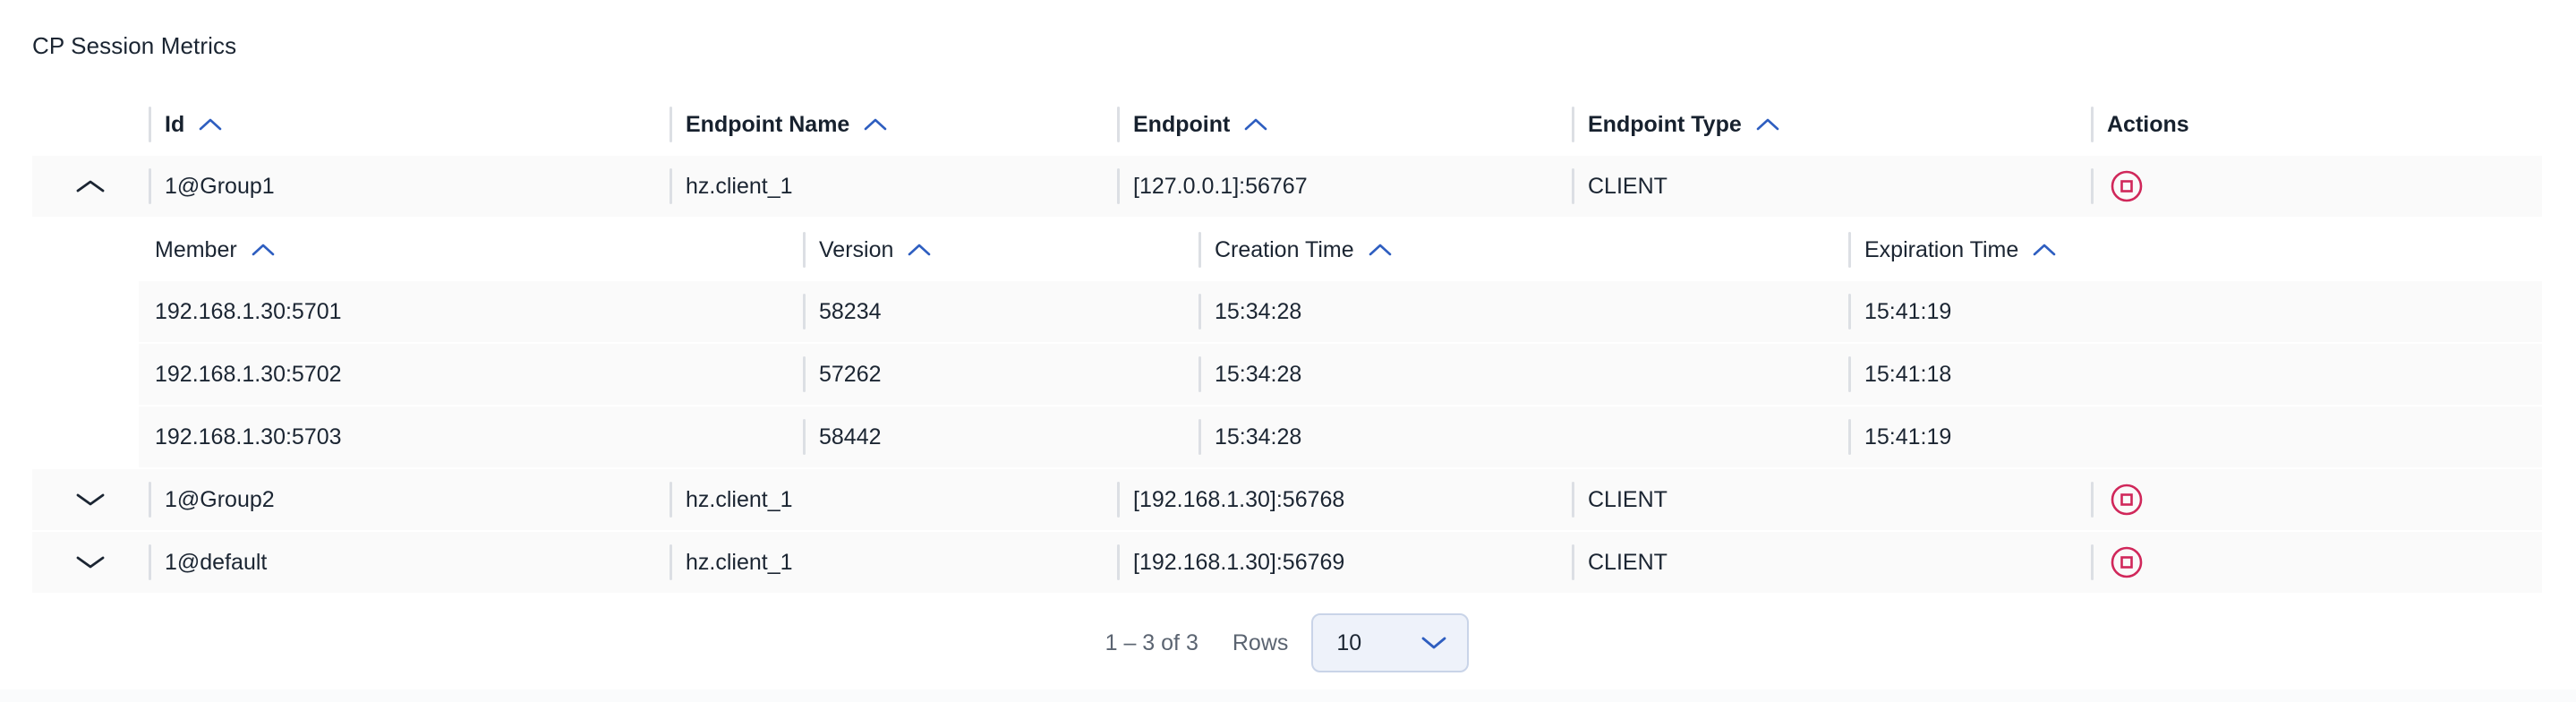 This screenshot has height=702, width=2576. I want to click on subcolumn-header-creation-time-label: Creation Time, so click(1284, 250).